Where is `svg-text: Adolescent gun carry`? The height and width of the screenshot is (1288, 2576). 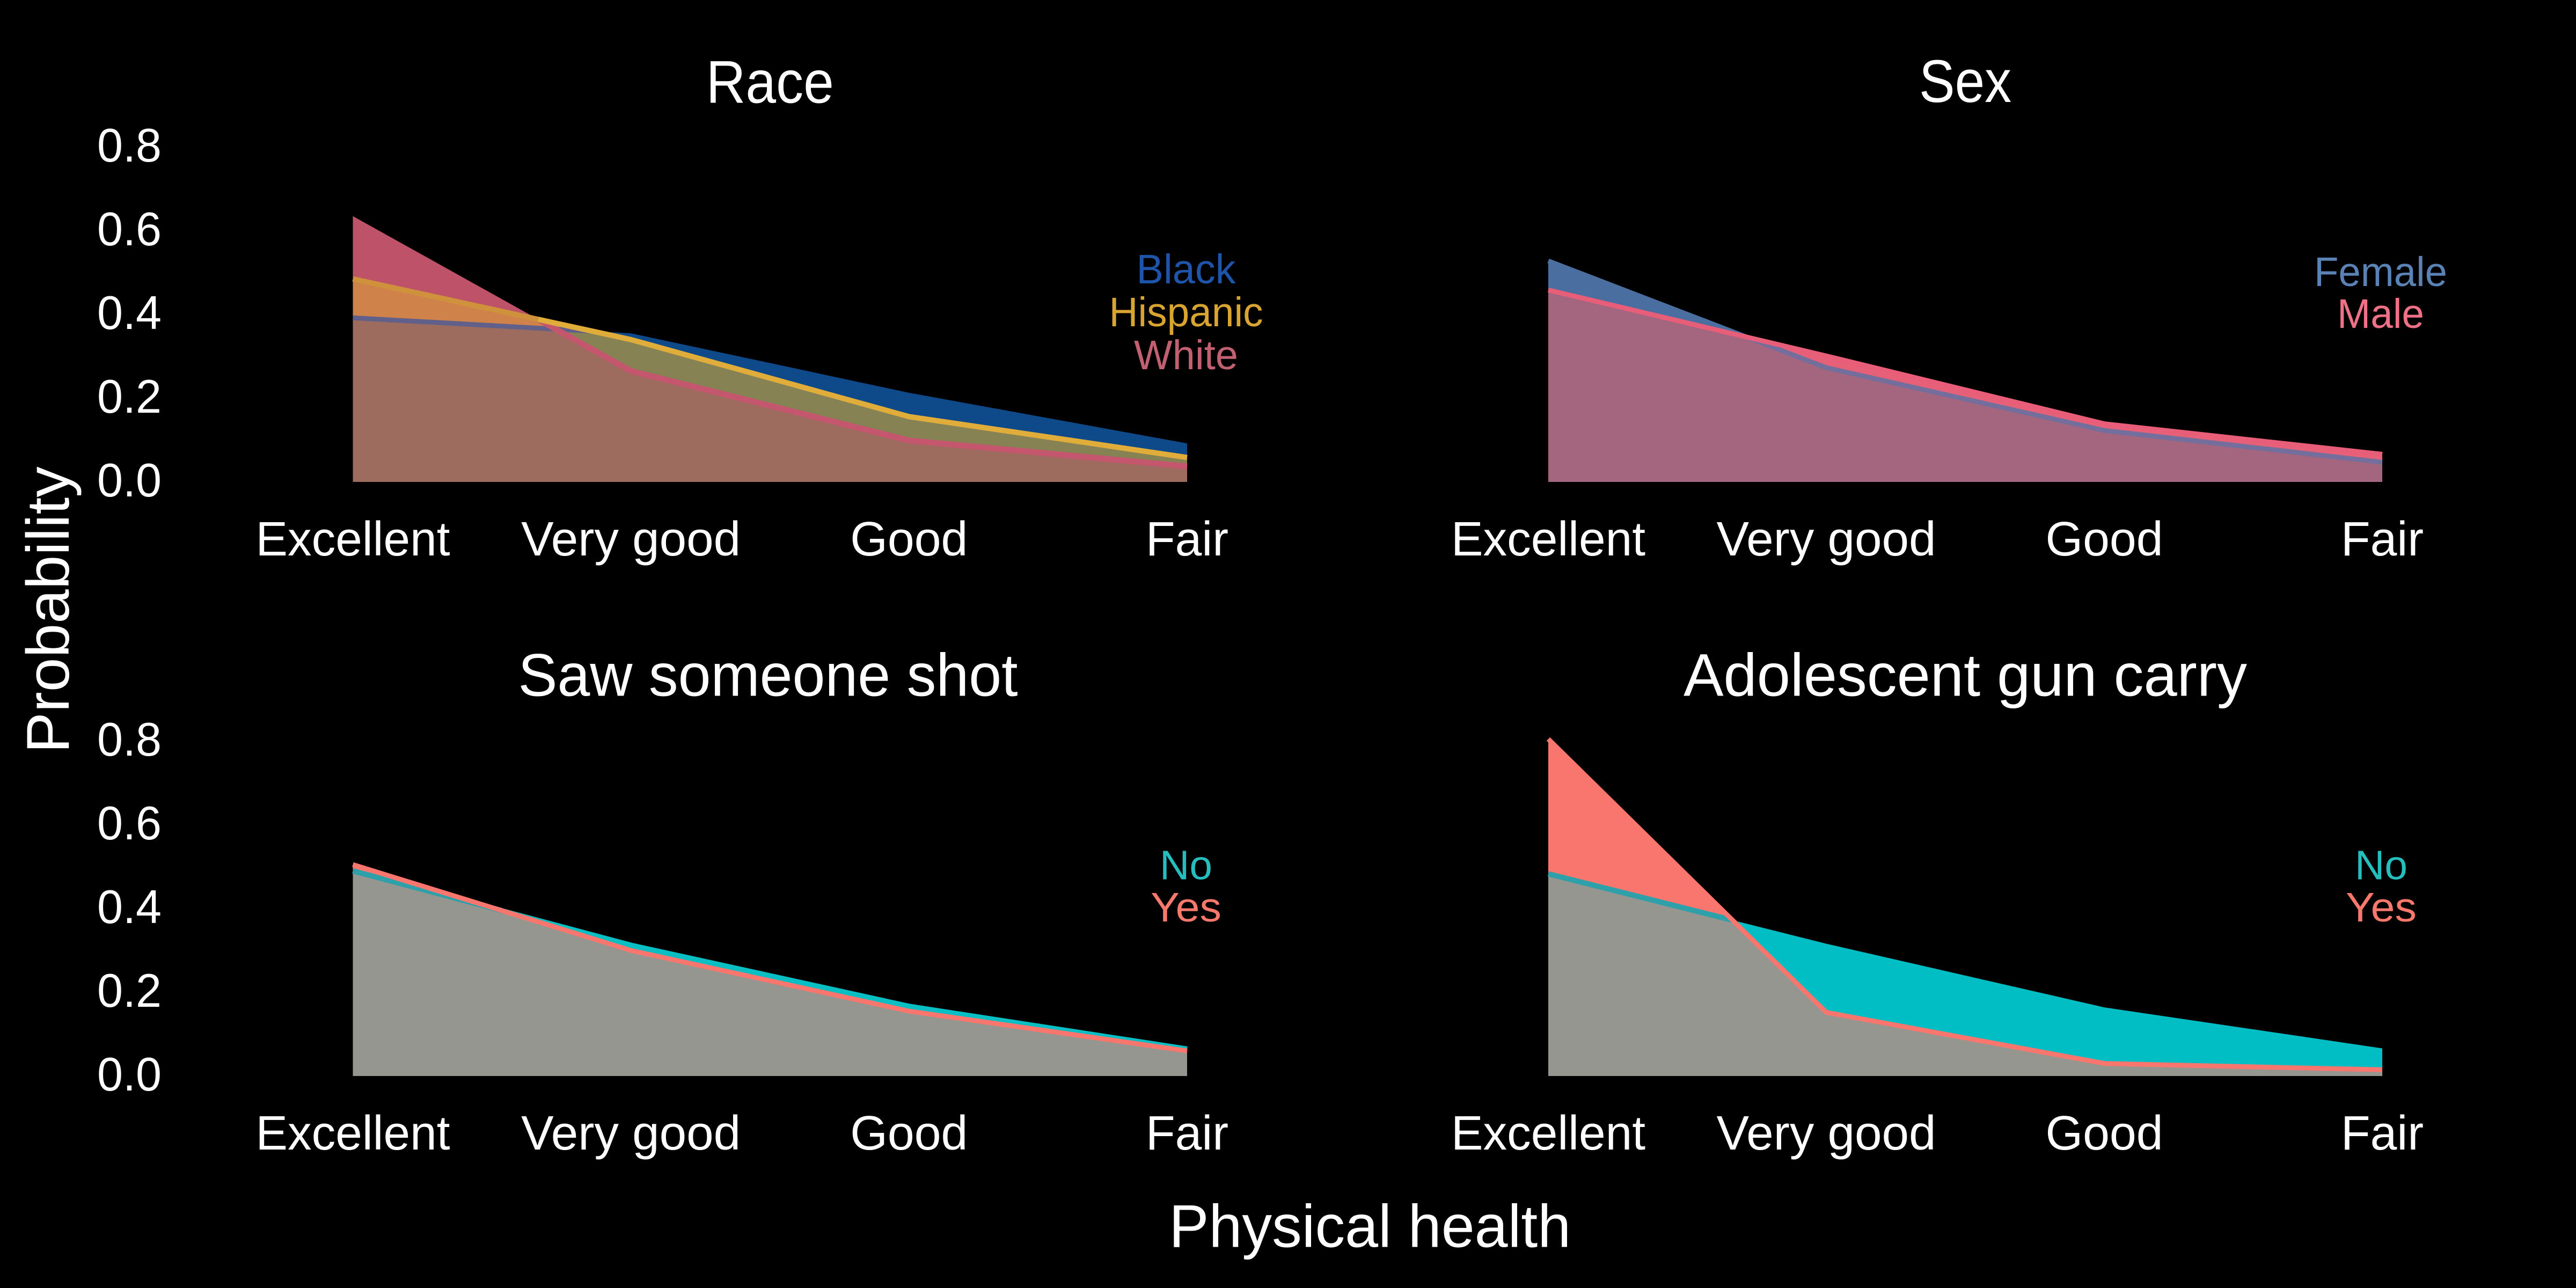 svg-text: Adolescent gun carry is located at coordinates (1965, 675).